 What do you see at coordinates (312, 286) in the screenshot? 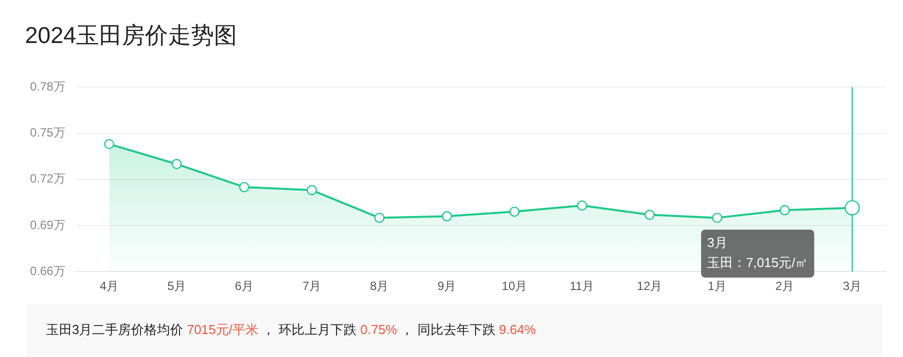
I see `x-tick-label: 7月` at bounding box center [312, 286].